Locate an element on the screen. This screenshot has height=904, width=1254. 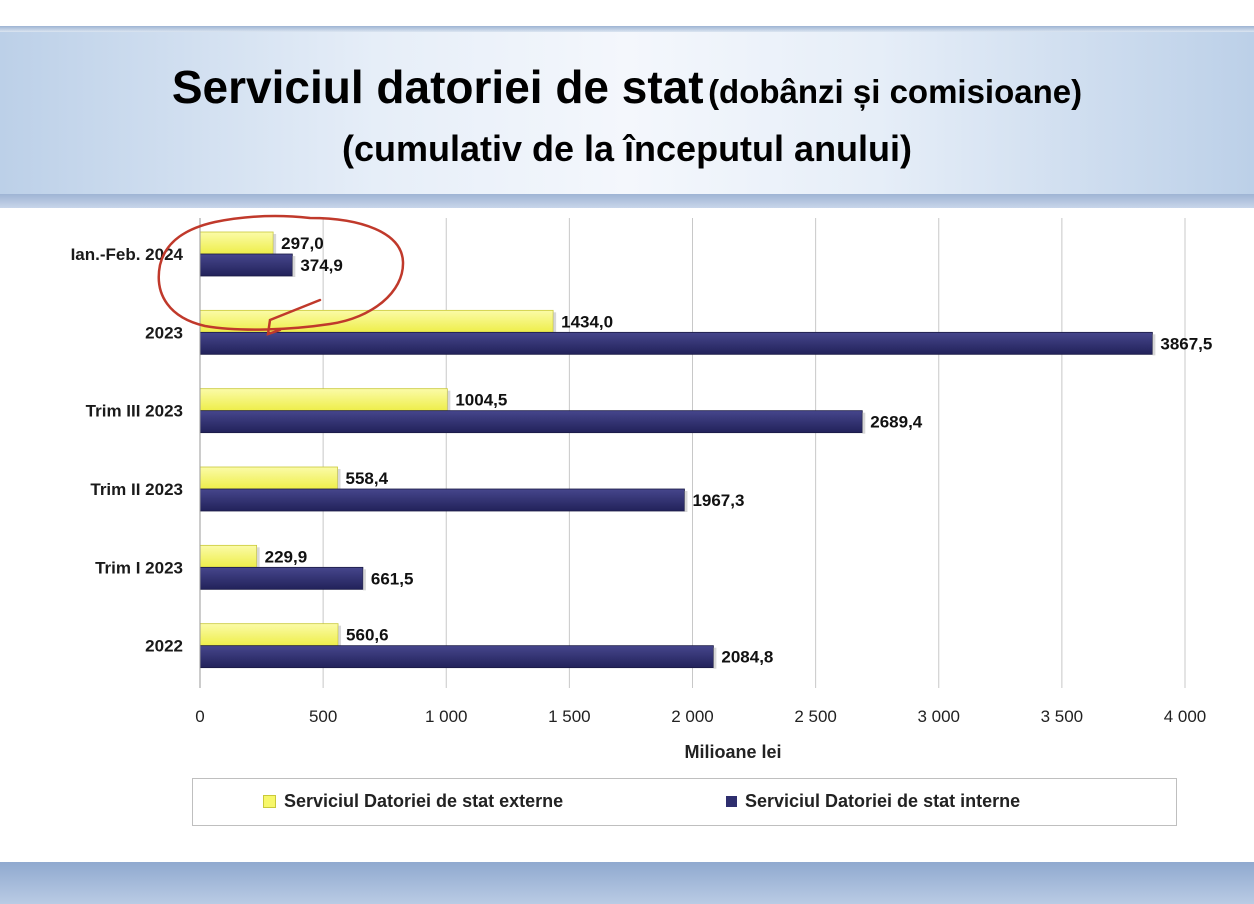
annotation-circle is located at coordinates (281, 275).